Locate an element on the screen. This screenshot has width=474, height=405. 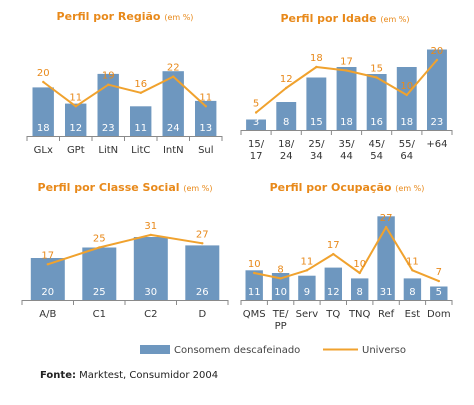
bar-value-label: 26 is located at coordinates (202, 292).